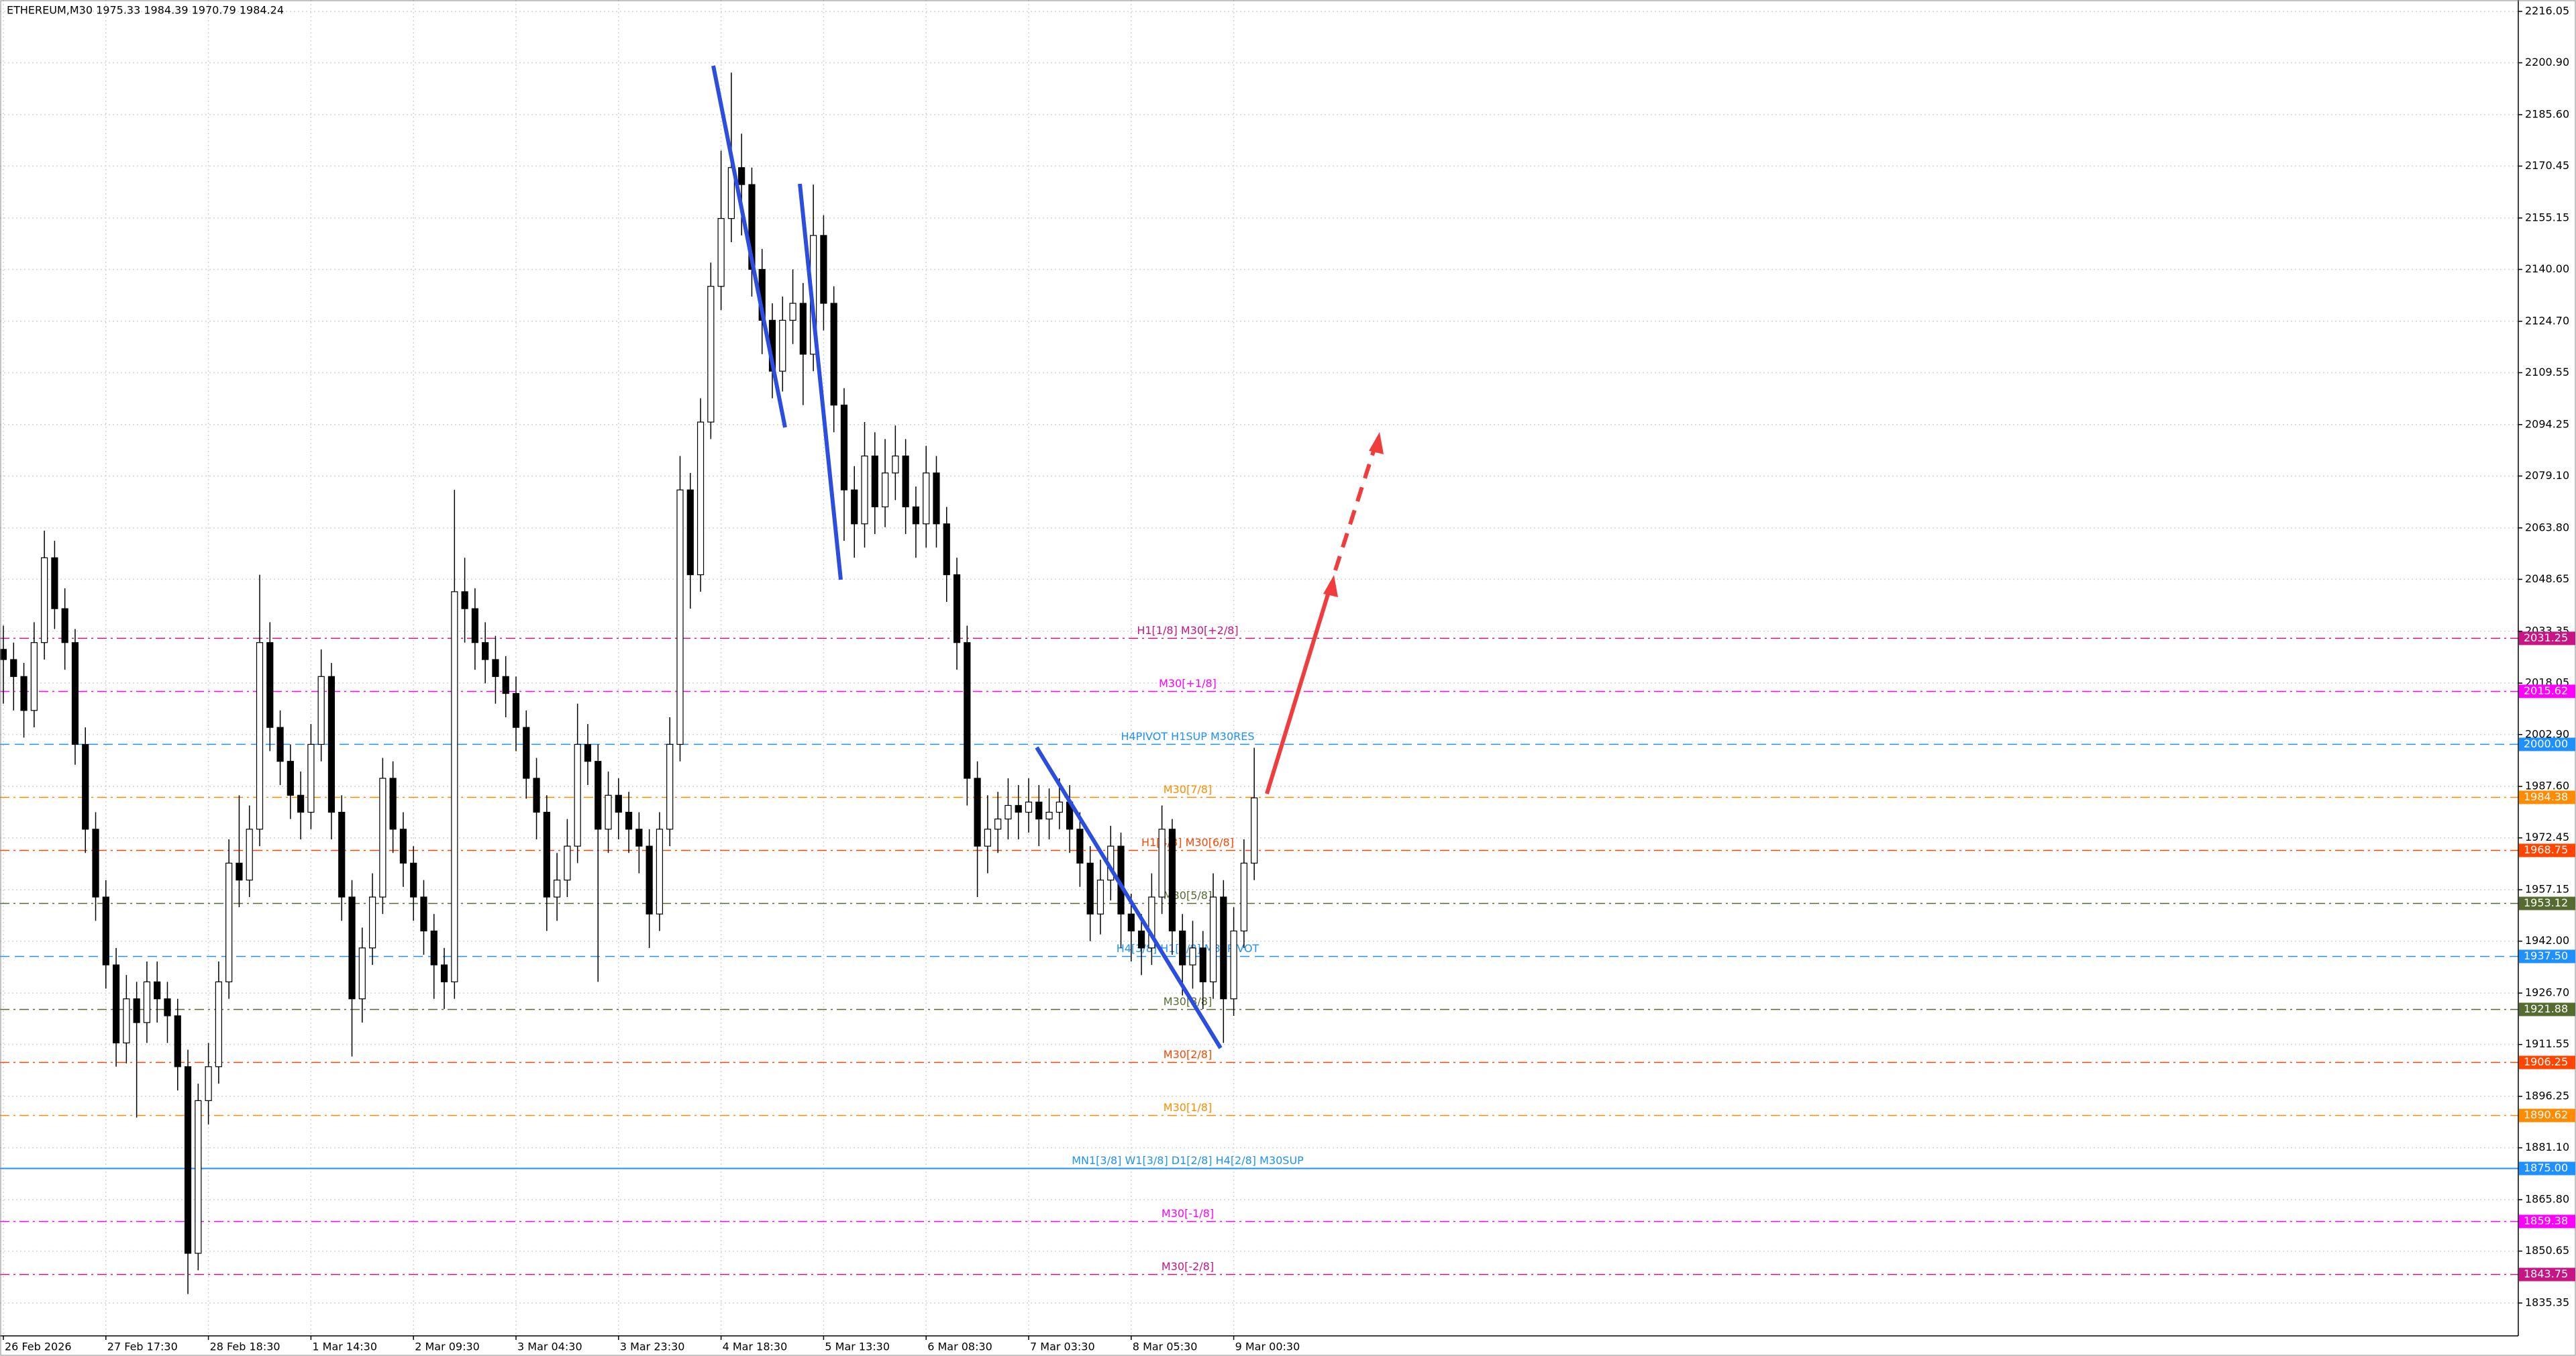 The width and height of the screenshot is (2576, 1356). What do you see at coordinates (2547, 475) in the screenshot?
I see `y-tick-label: 2079.10` at bounding box center [2547, 475].